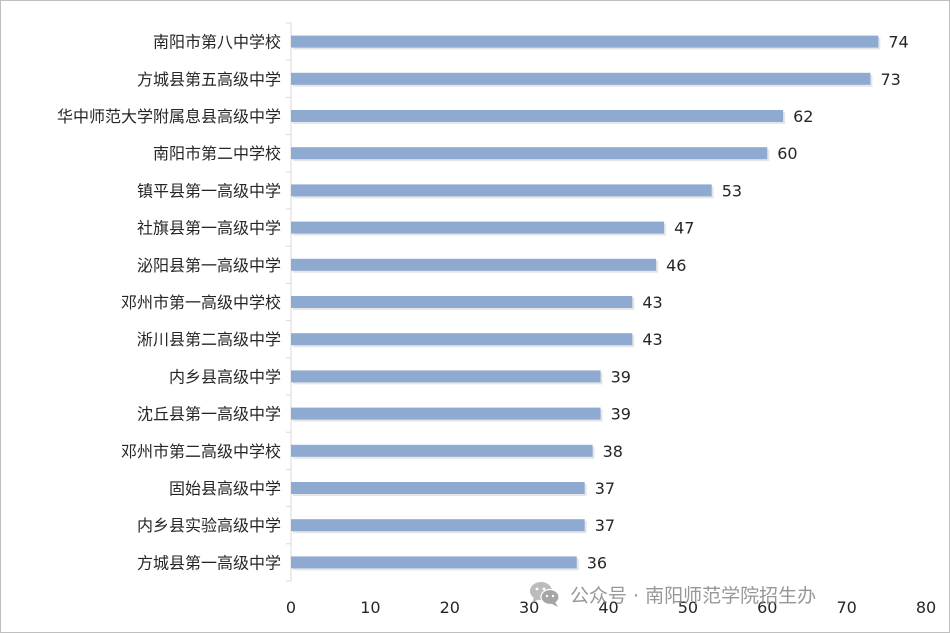 Image resolution: width=950 pixels, height=633 pixels. I want to click on category-label: 方城县第一高级中学, so click(209, 562).